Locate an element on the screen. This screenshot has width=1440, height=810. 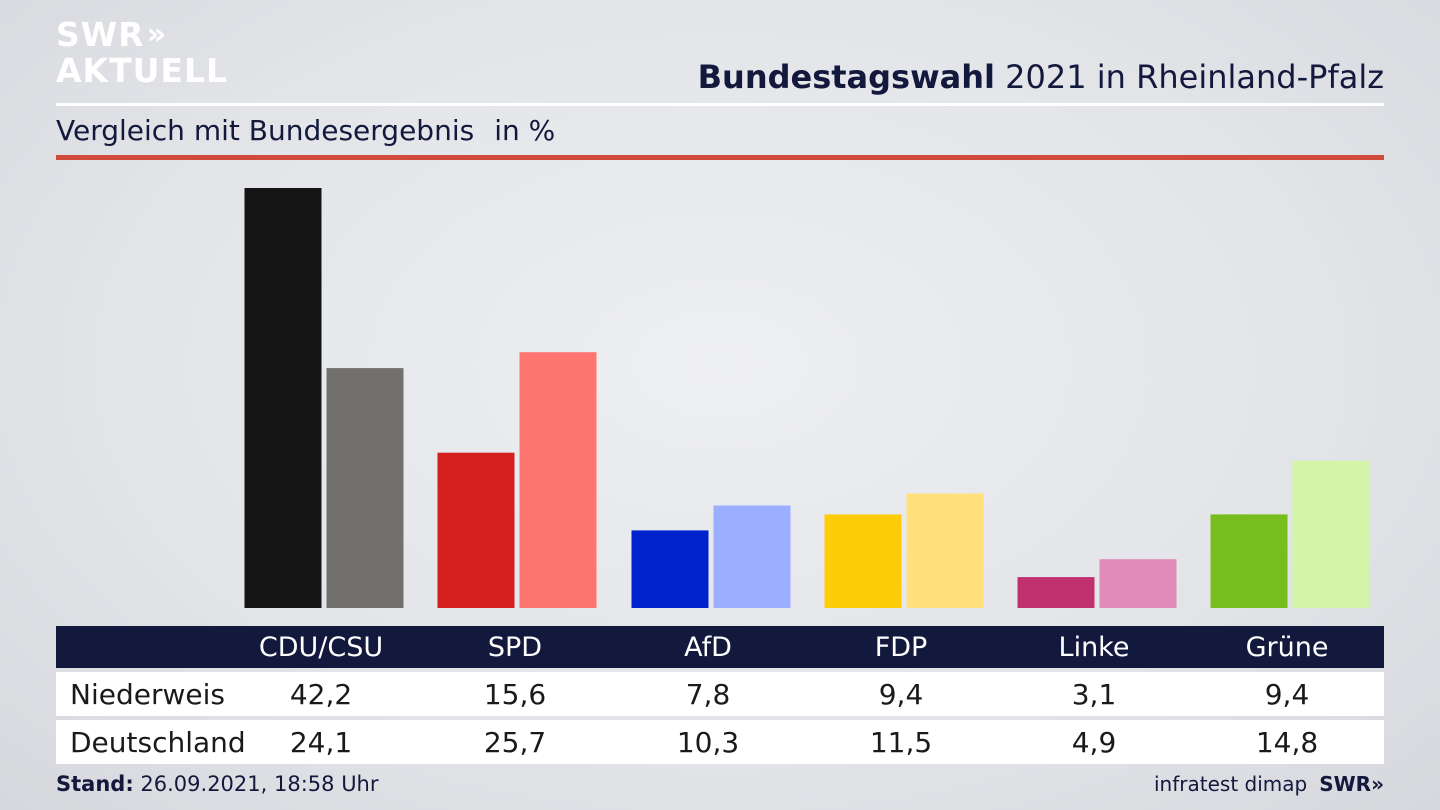
table-cell: 42,2 is located at coordinates (321, 694).